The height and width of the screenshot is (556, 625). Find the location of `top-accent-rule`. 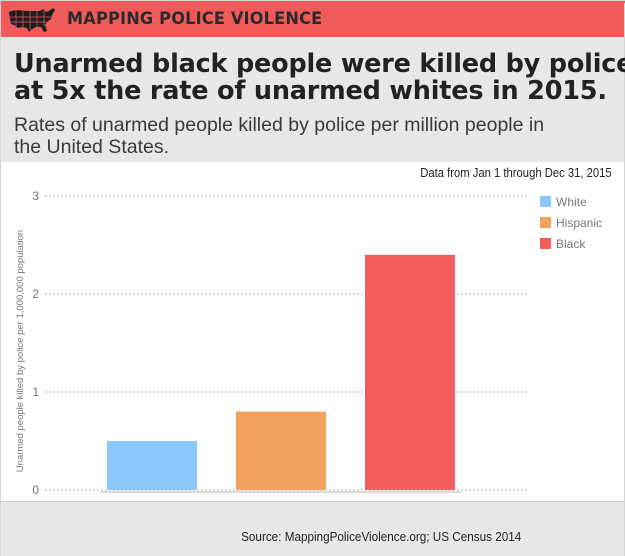

top-accent-rule is located at coordinates (313, 2).